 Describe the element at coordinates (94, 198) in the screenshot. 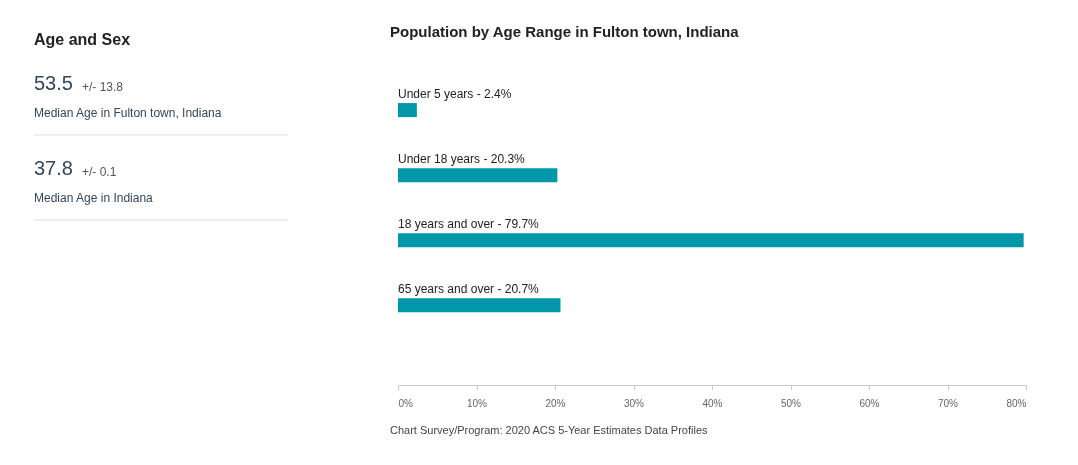

I see `text: Median Age in Indiana` at that location.